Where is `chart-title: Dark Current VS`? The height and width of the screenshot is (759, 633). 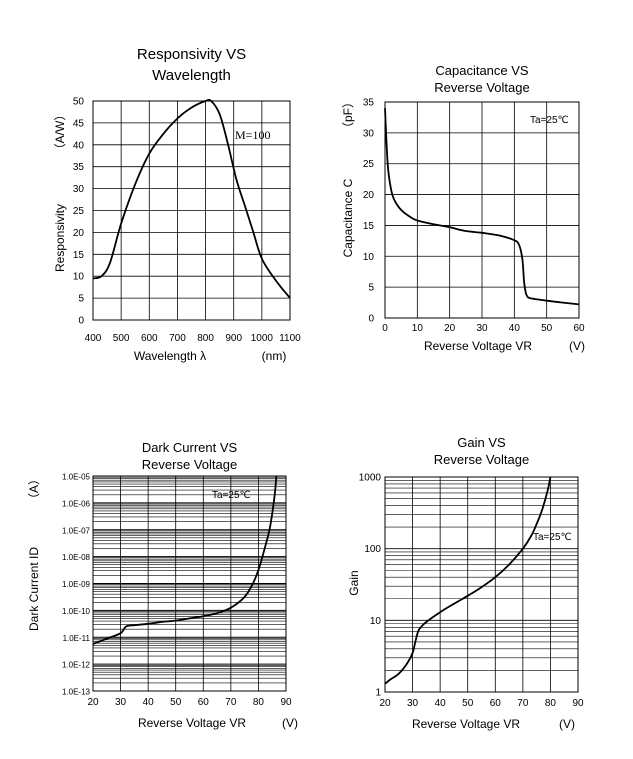
chart-title: Dark Current VS is located at coordinates (190, 447).